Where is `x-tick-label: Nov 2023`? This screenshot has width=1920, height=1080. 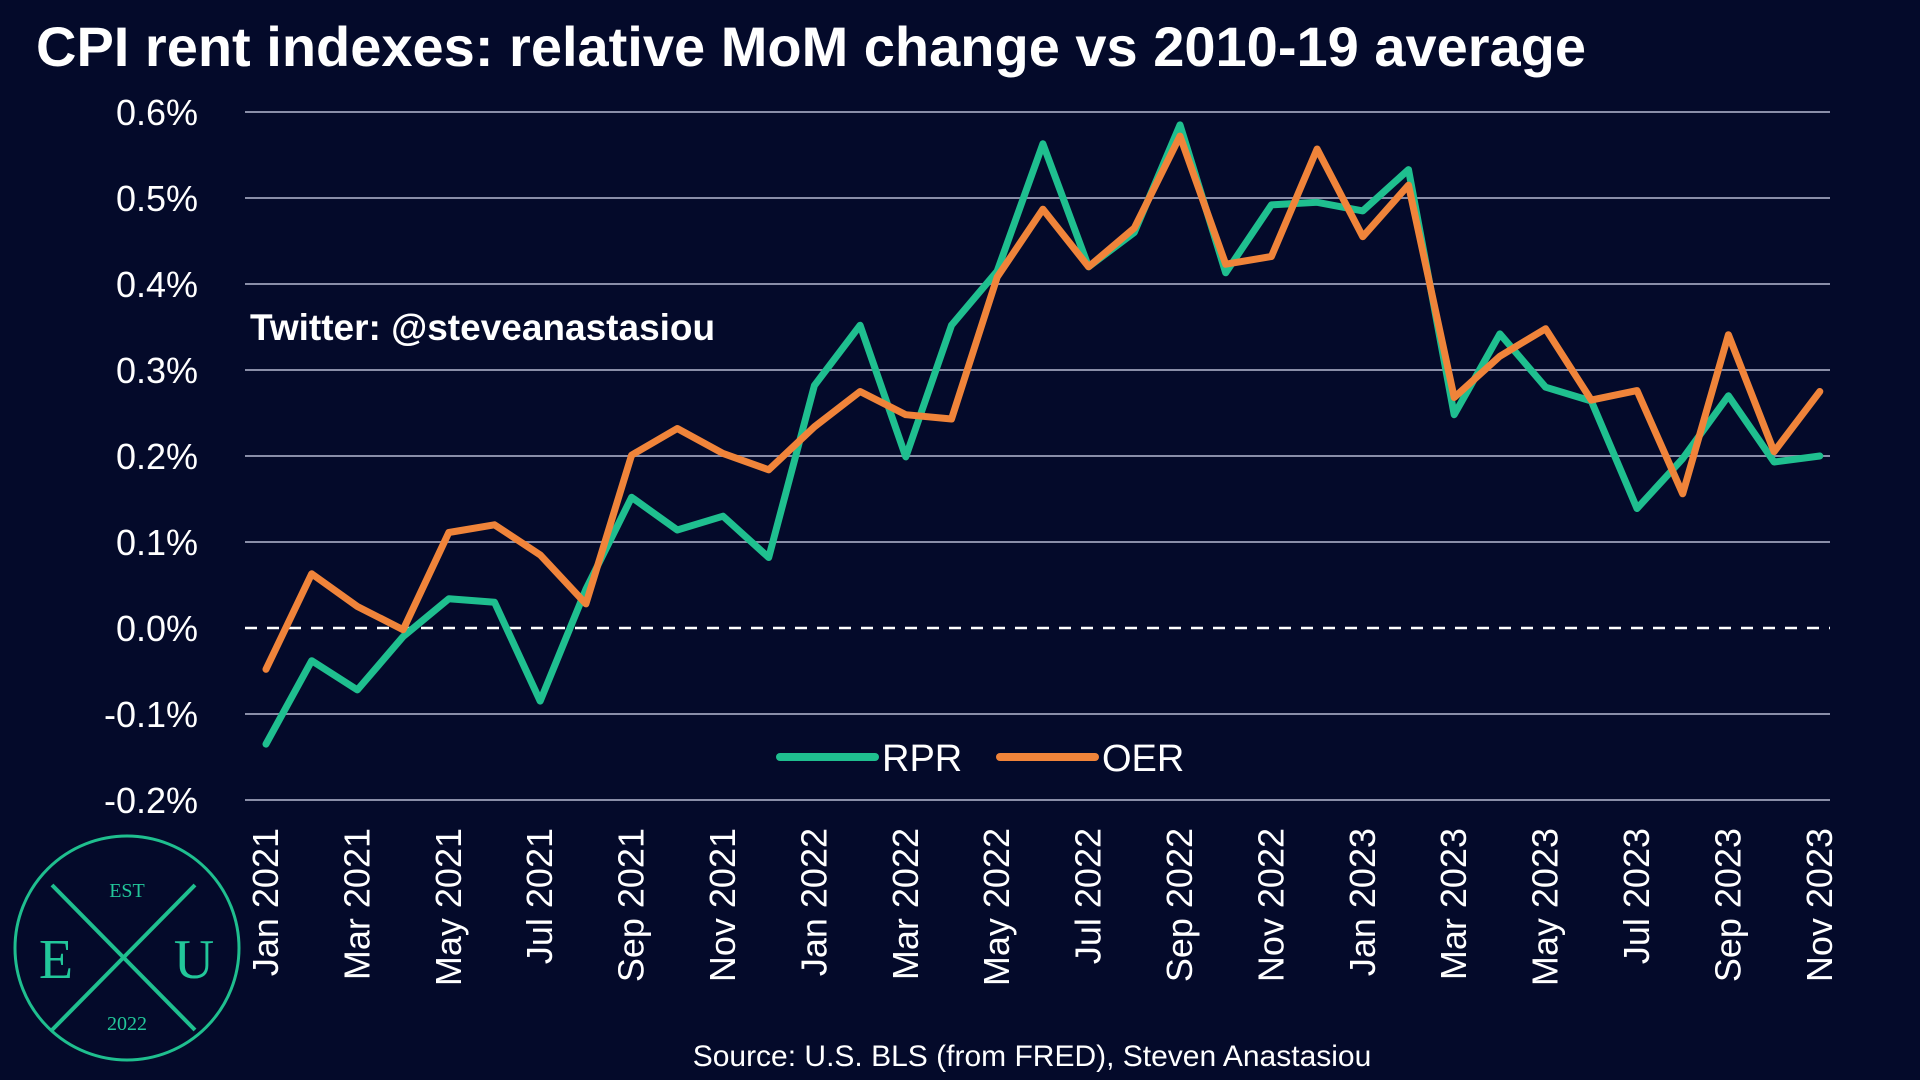
x-tick-label: Nov 2023 is located at coordinates (1819, 905).